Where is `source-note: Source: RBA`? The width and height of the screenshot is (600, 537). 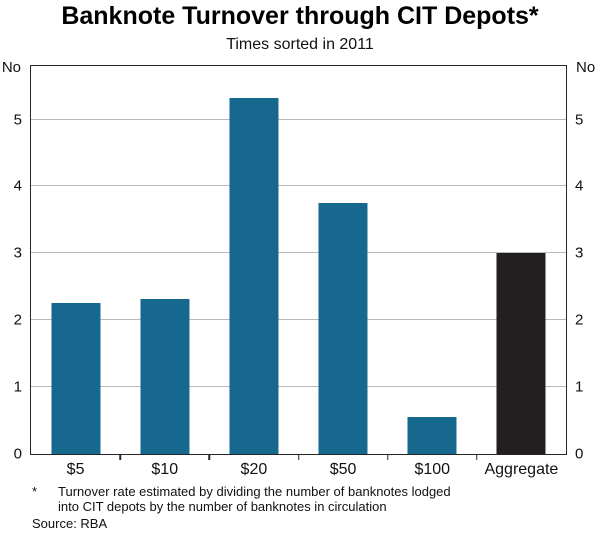
source-note: Source: RBA is located at coordinates (70, 523).